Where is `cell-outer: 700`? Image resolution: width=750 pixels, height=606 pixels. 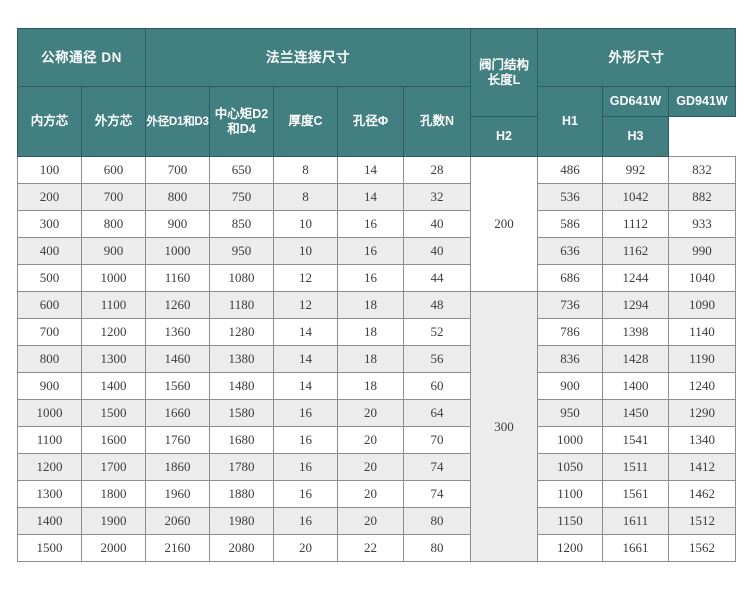 cell-outer: 700 is located at coordinates (113, 197).